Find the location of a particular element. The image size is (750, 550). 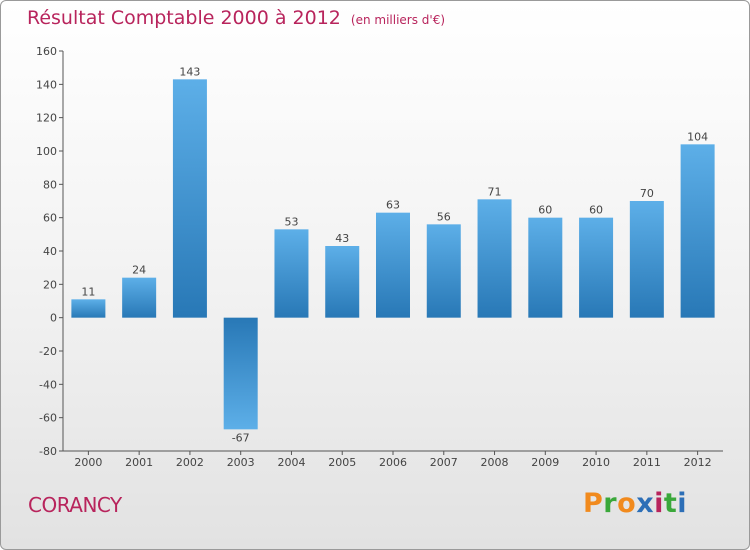

logo-letter: t is located at coordinates (670, 503).